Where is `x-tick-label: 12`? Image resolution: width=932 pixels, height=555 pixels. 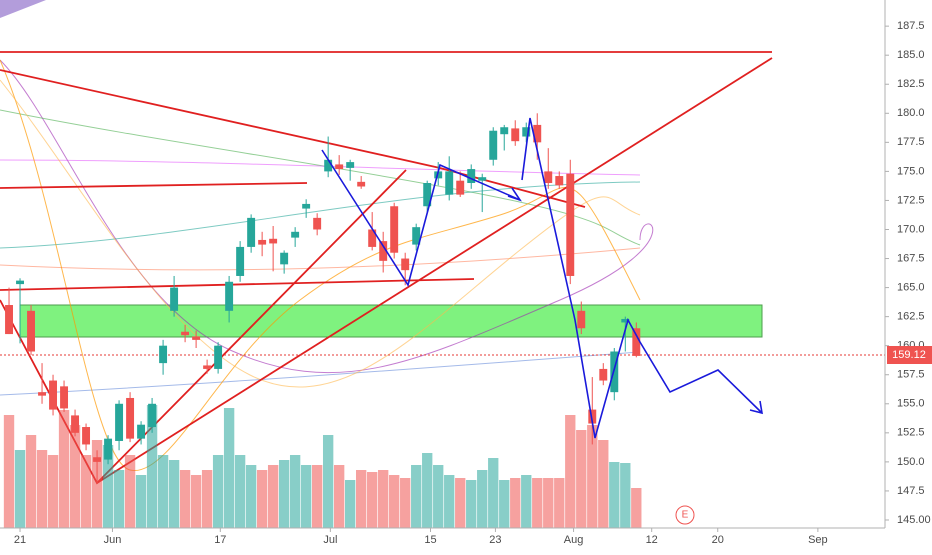
x-tick-label: 12 is located at coordinates (652, 540).